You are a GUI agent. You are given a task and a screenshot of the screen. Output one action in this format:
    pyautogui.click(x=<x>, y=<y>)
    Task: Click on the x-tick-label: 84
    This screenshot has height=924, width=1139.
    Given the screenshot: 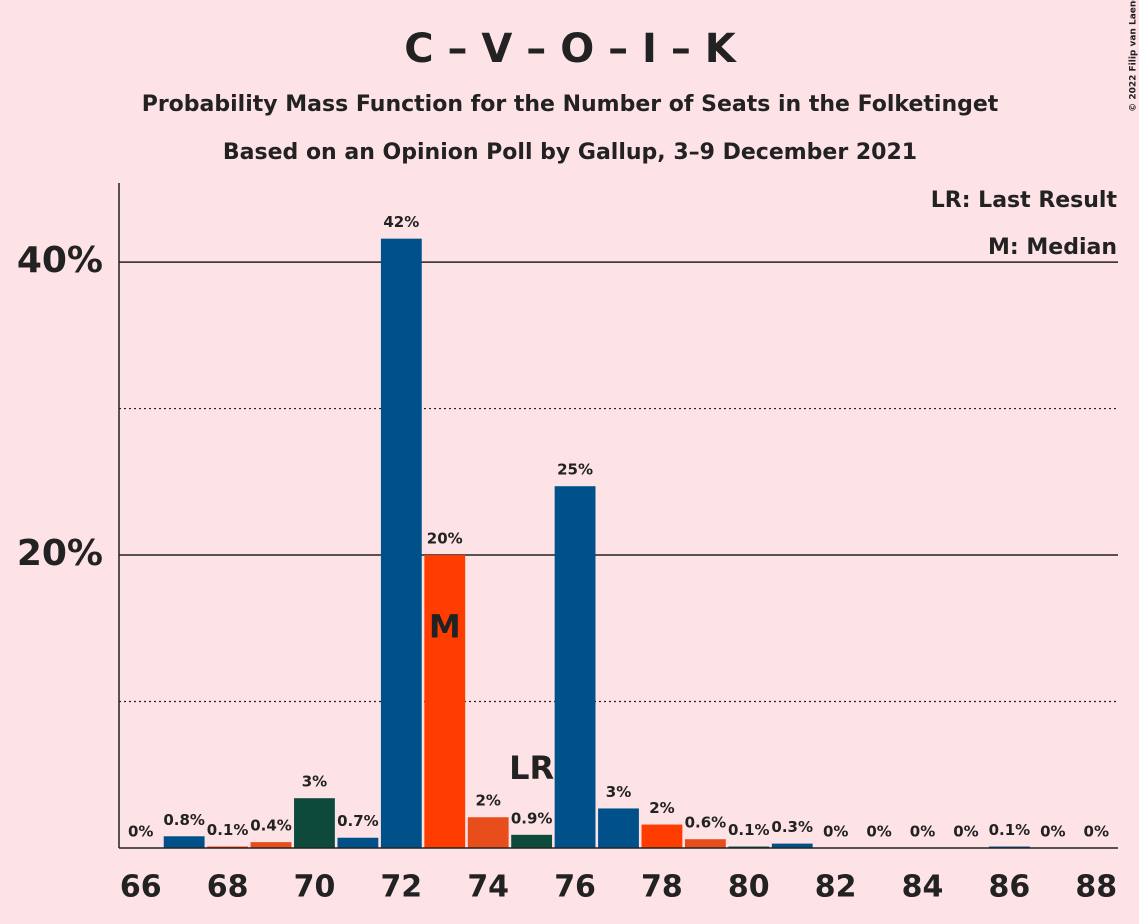 What is the action you would take?
    pyautogui.click(x=923, y=887)
    